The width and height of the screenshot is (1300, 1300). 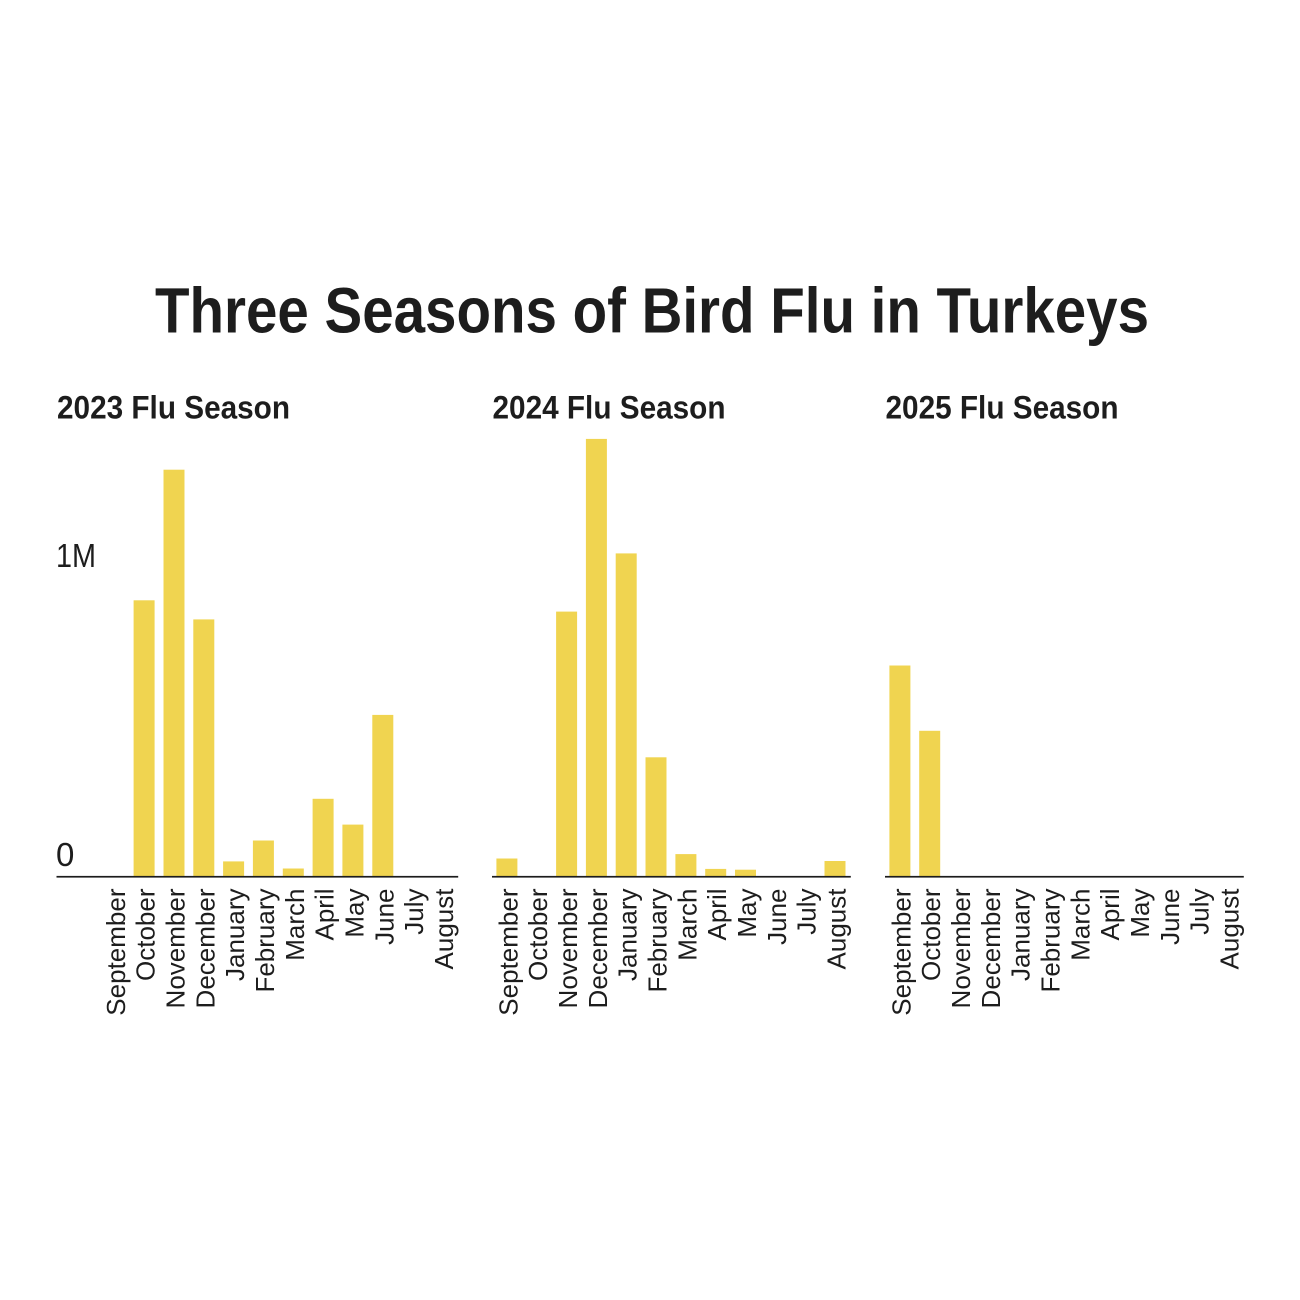 I want to click on svg-text: 0, so click(x=65, y=854).